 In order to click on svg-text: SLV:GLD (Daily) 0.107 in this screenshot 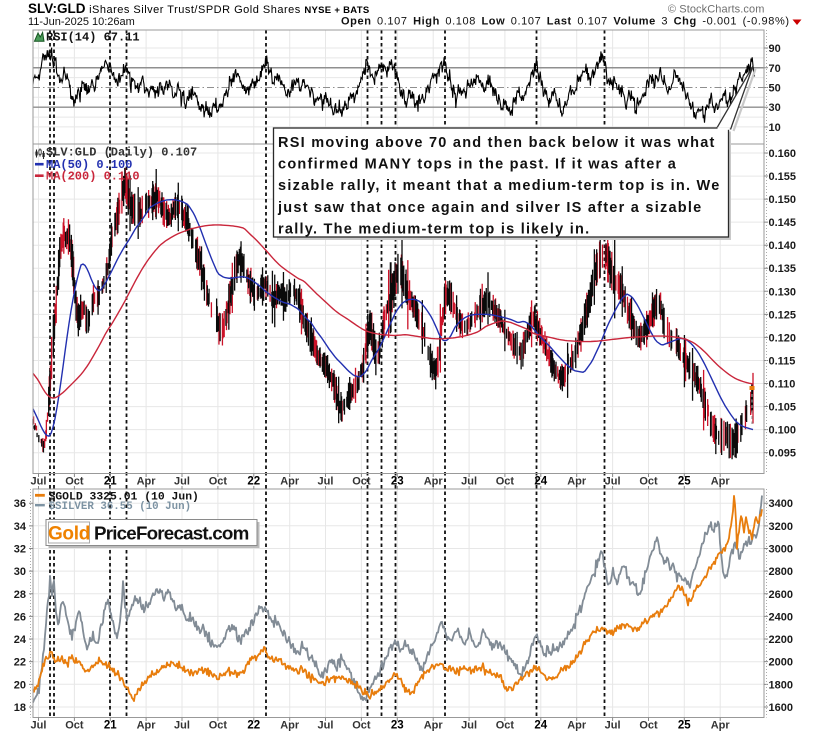, I will do `click(121, 153)`.